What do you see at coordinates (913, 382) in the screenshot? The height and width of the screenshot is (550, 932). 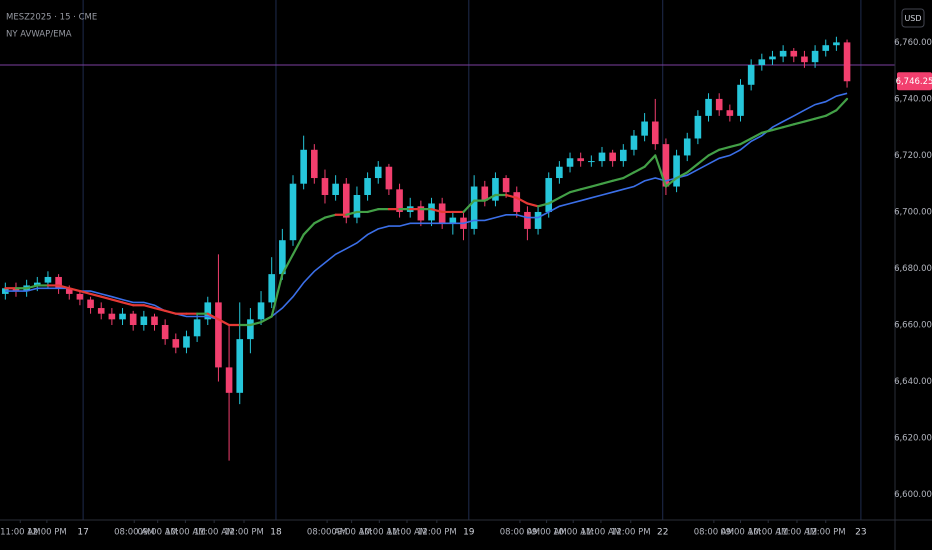 I see `y-tick-label: 6,640.00` at bounding box center [913, 382].